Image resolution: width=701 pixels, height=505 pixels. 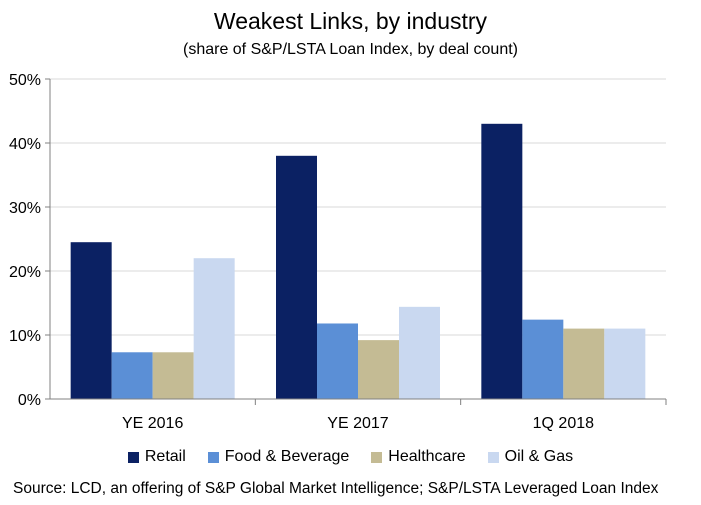 I want to click on x-tick-label: YE 2016, so click(x=152, y=423).